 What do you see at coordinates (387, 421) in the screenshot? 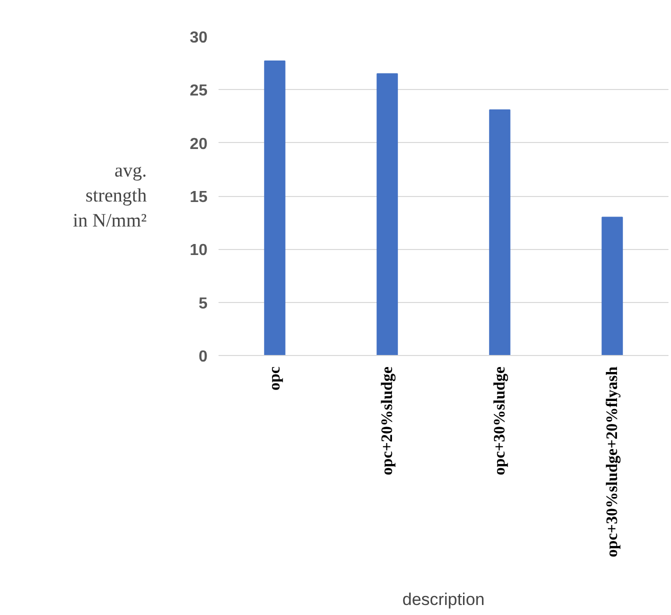
I see `x-tick-label: opc+20%sludge` at bounding box center [387, 421].